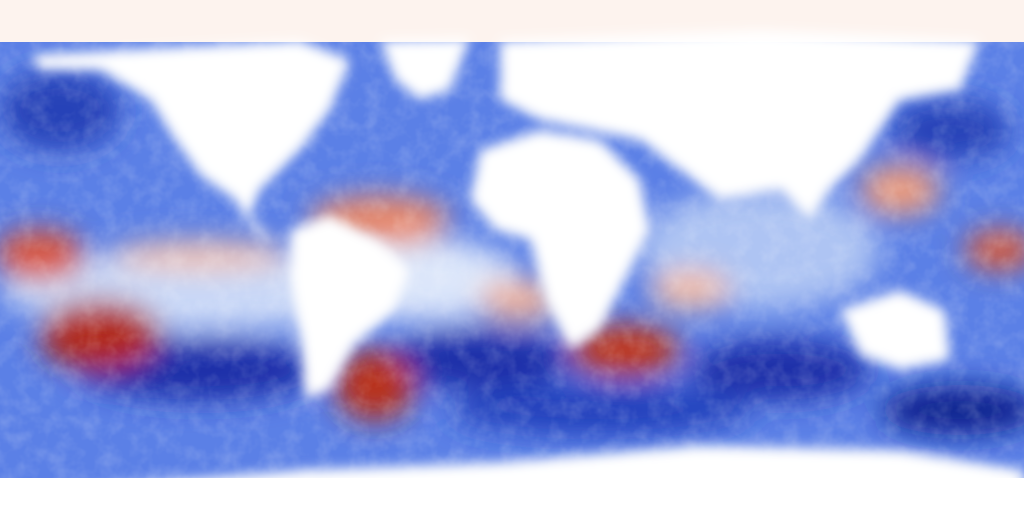 The height and width of the screenshot is (512, 1024). Describe the element at coordinates (190, 142) in the screenshot. I see `north-america` at that location.